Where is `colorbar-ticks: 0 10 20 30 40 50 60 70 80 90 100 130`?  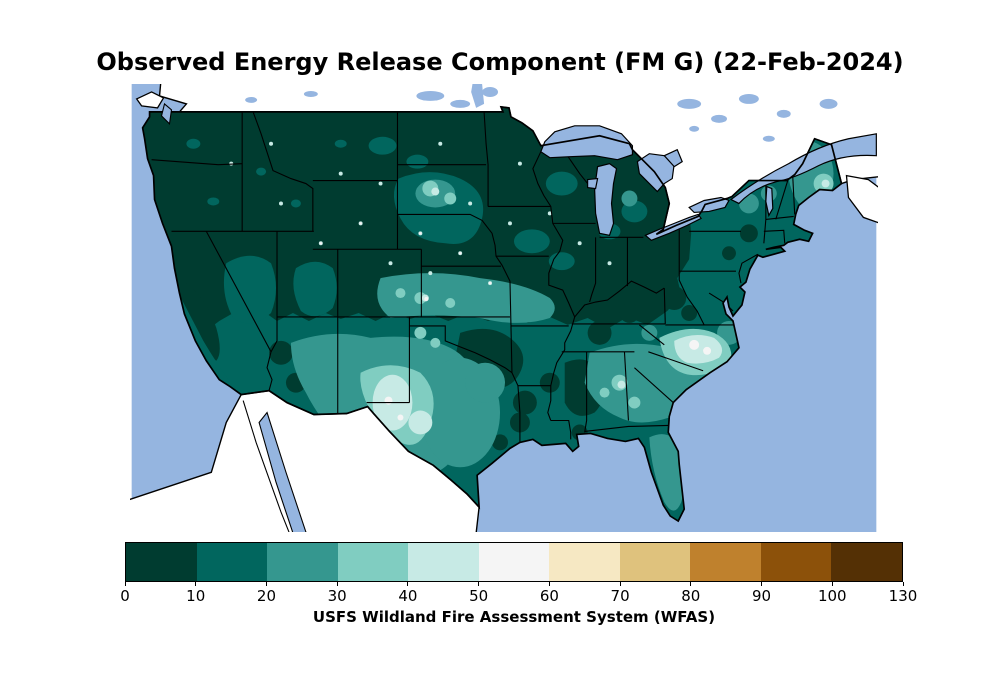 colorbar-ticks: 0 10 20 30 40 50 60 70 80 90 100 130 is located at coordinates (518, 595).